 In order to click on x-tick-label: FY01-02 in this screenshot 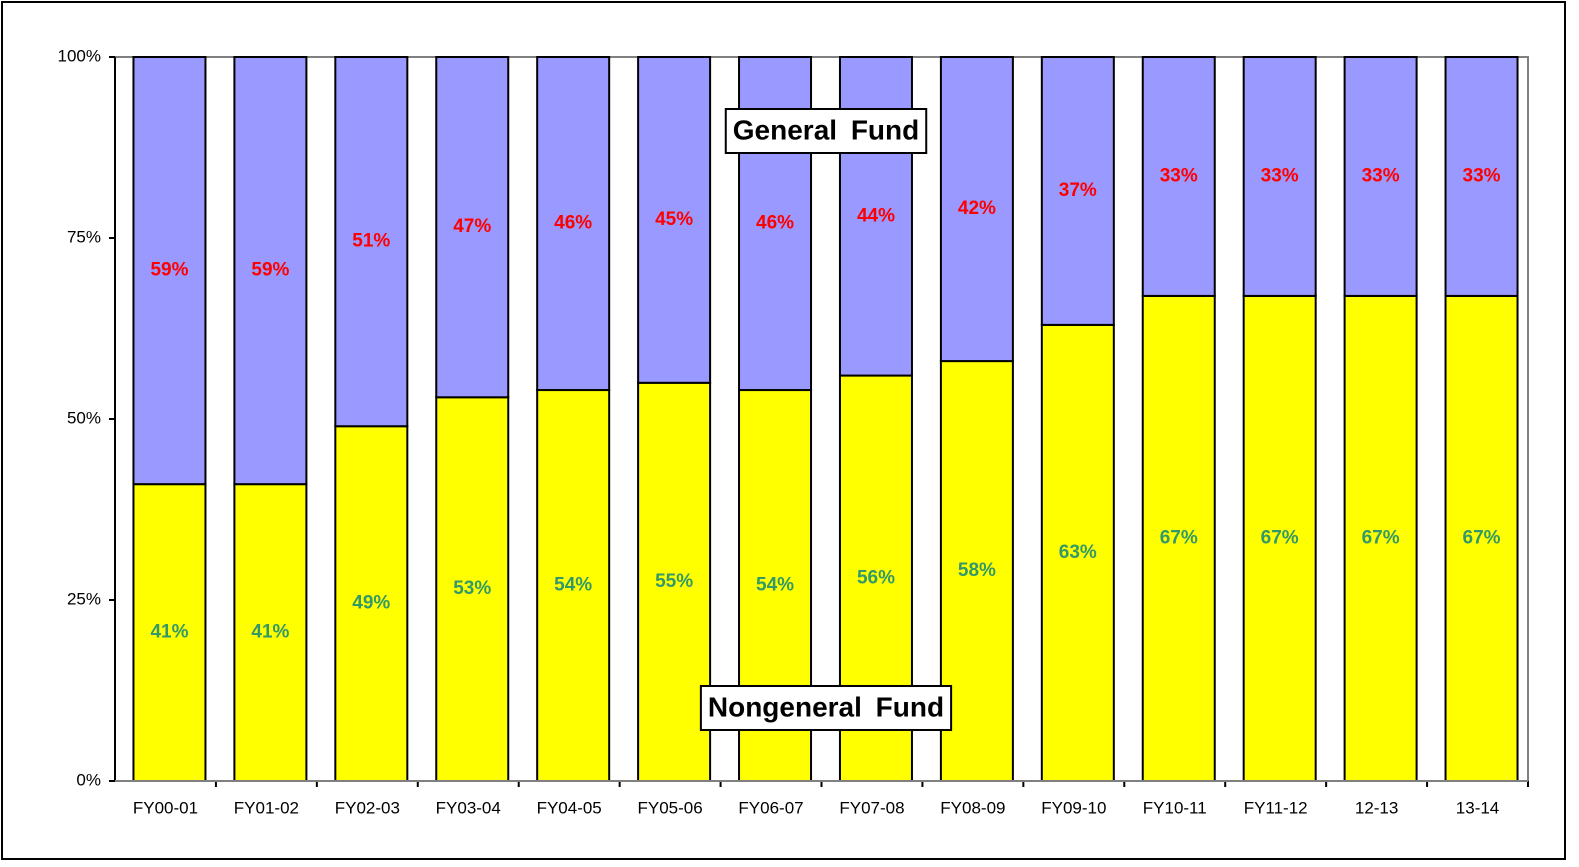, I will do `click(266, 807)`.